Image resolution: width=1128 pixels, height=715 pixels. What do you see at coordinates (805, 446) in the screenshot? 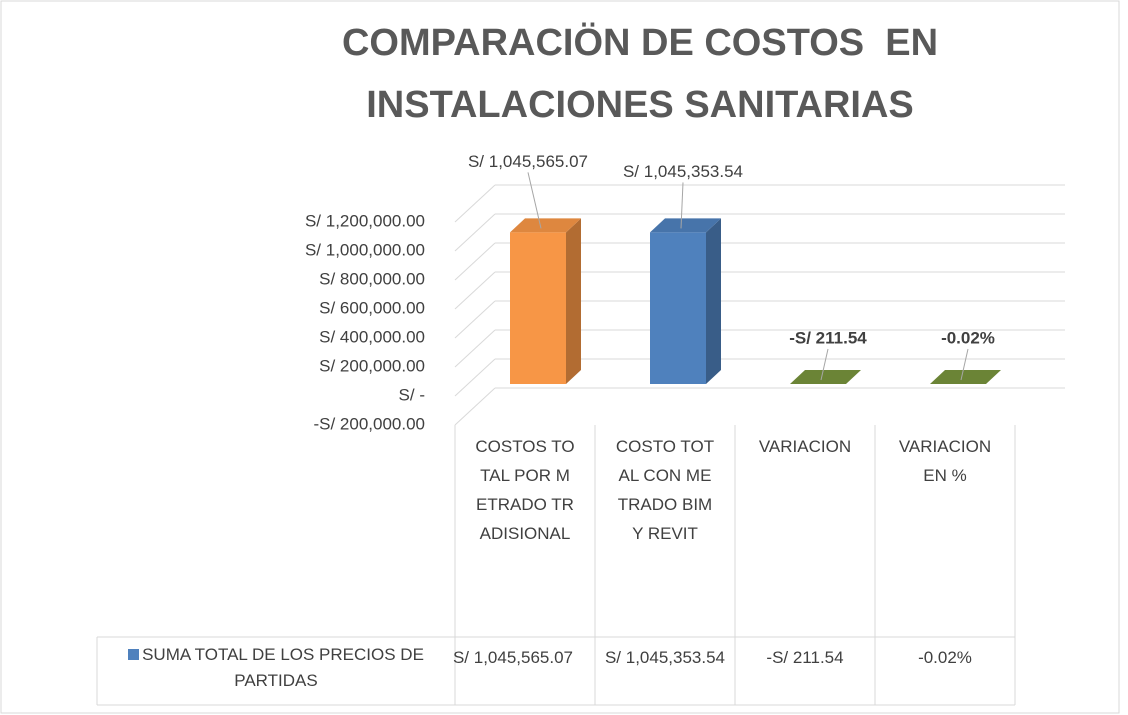
I see `x-tick-label: VARIACION` at bounding box center [805, 446].